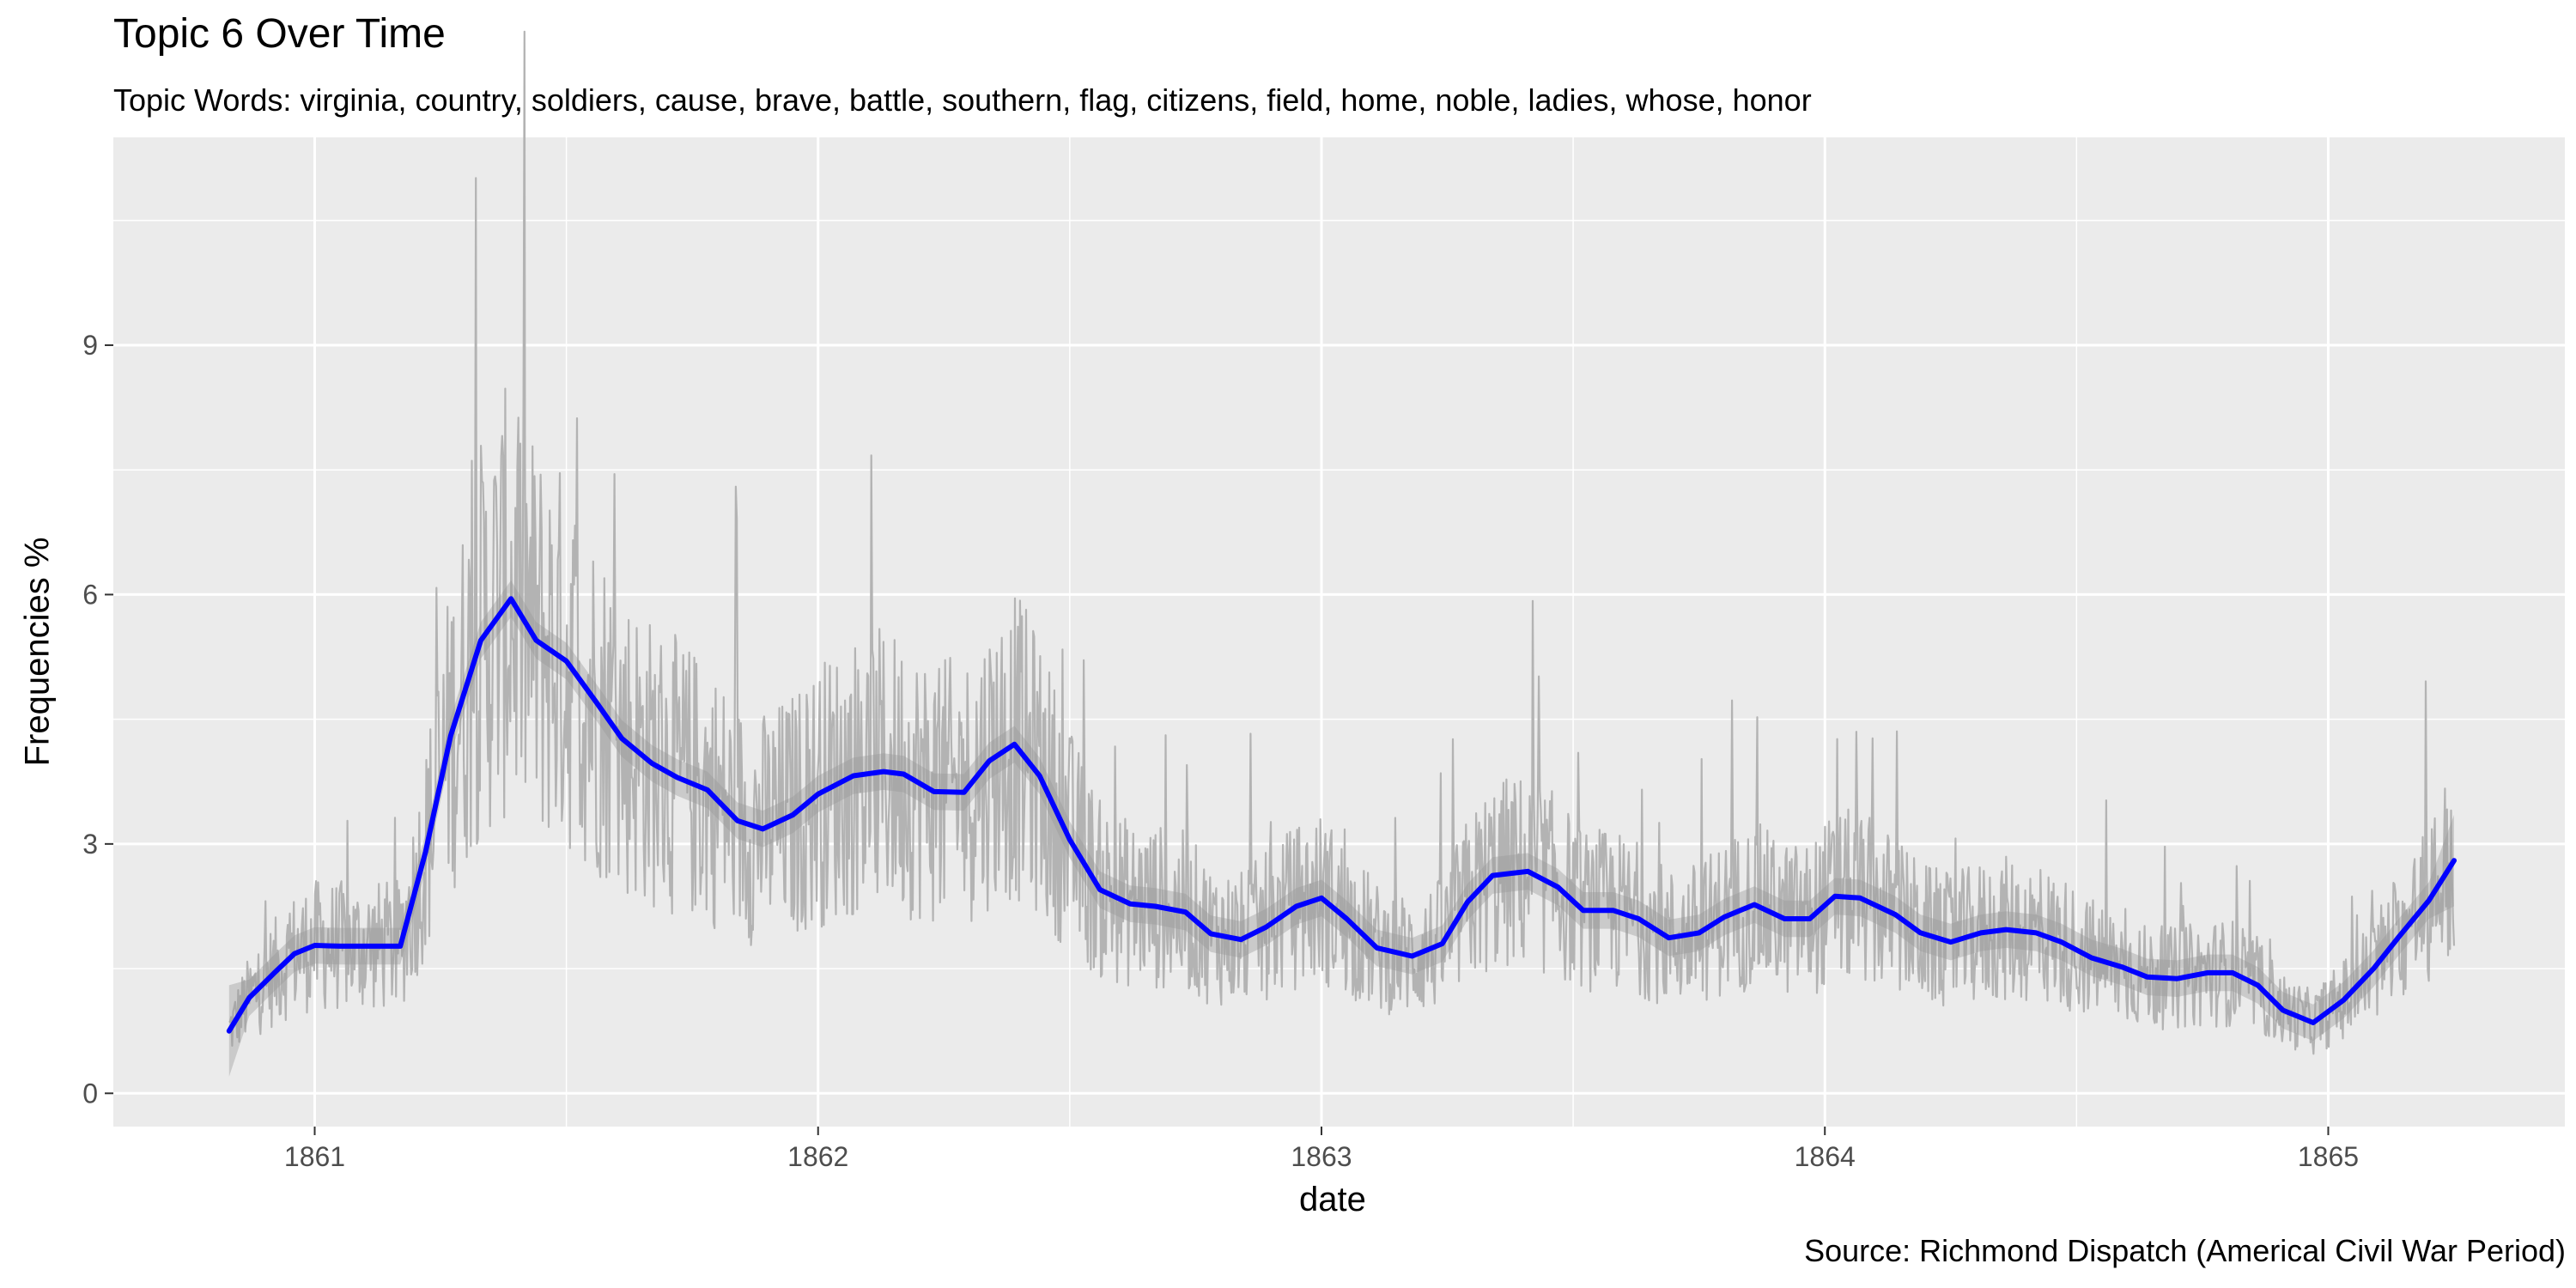 The width and height of the screenshot is (2576, 1288). I want to click on y-tick-label: 0, so click(90, 1093).